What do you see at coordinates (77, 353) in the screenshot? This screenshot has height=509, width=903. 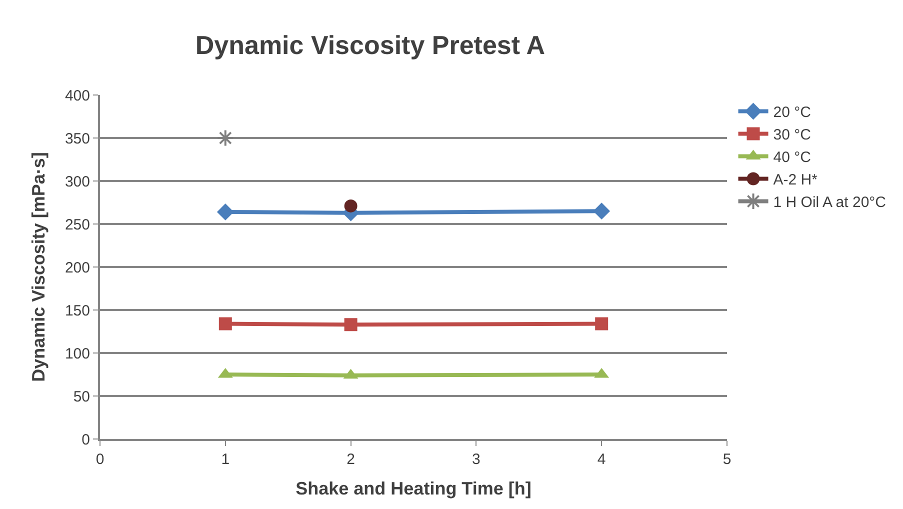 I see `y-tick-label: 100` at bounding box center [77, 353].